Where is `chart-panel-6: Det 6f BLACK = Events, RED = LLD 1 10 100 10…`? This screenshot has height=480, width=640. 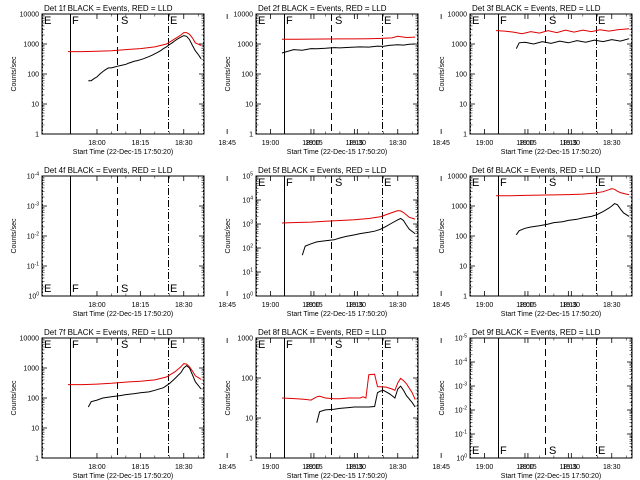 chart-panel-6: Det 6f BLACK = Events, RED = LLD 1 10 100 10… is located at coordinates (536, 242).